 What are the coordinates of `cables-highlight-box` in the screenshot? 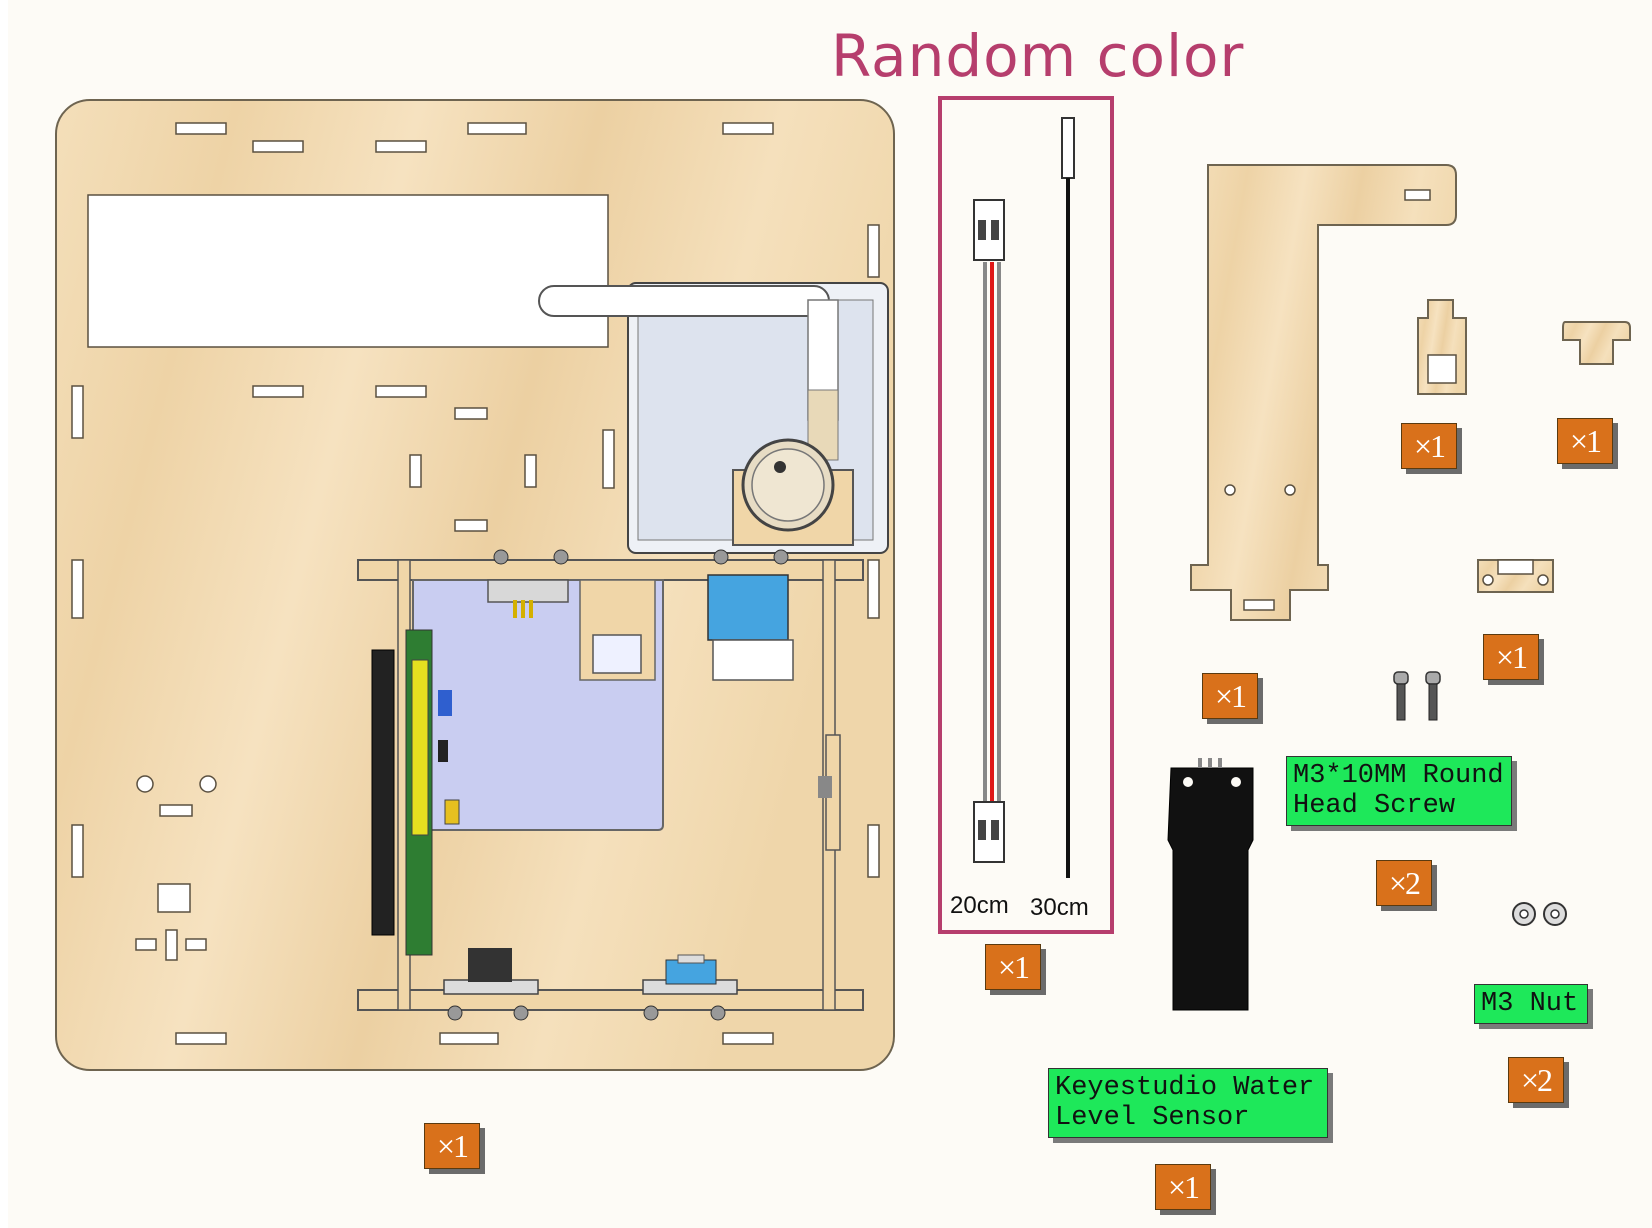 It's located at (1026, 515).